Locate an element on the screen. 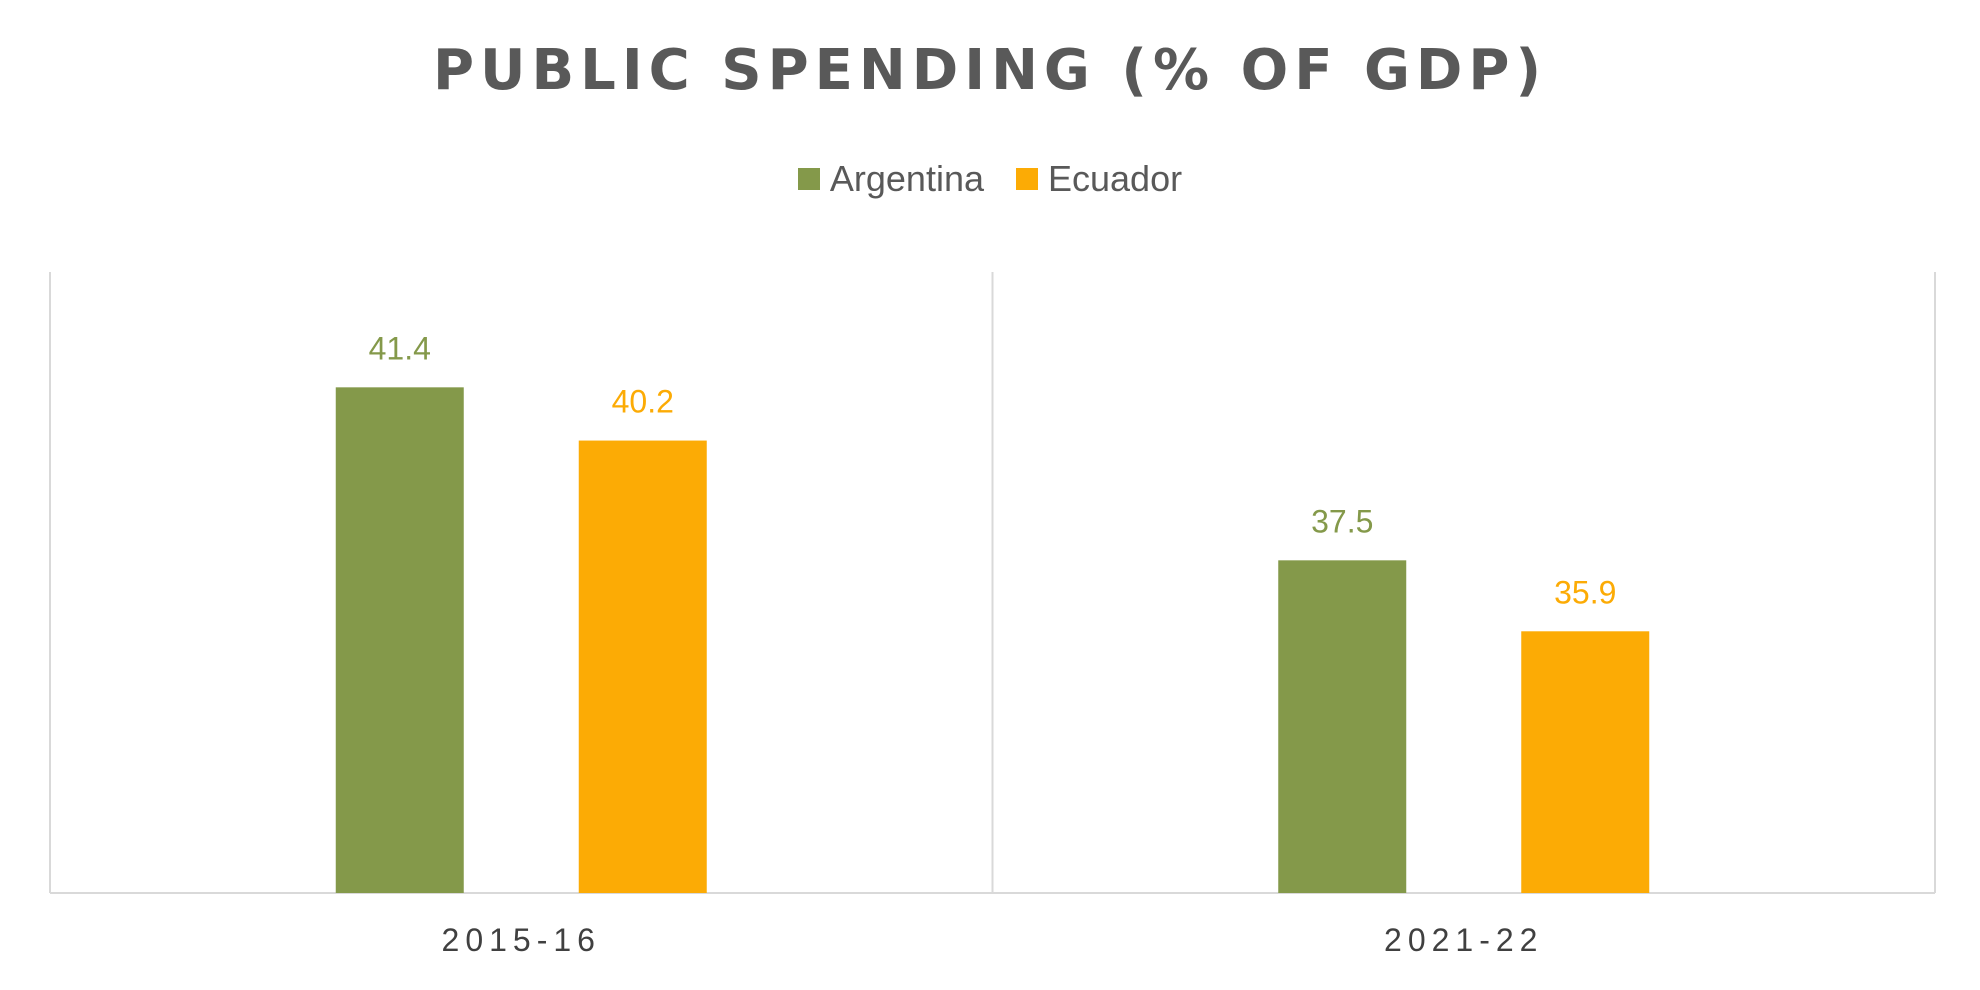 The height and width of the screenshot is (990, 1980). data-label-argentina-2015-16: 41.4 is located at coordinates (400, 348).